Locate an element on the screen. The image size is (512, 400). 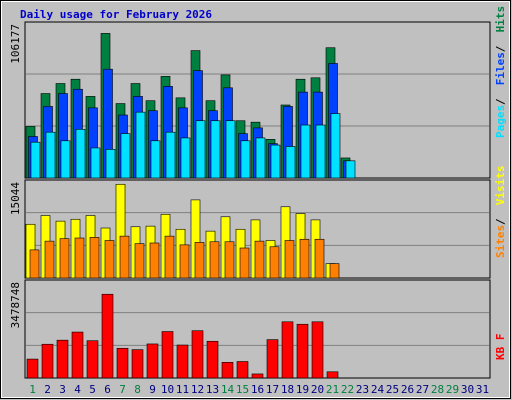
page-title: Daily usage for February 2026 is located at coordinates (116, 14).